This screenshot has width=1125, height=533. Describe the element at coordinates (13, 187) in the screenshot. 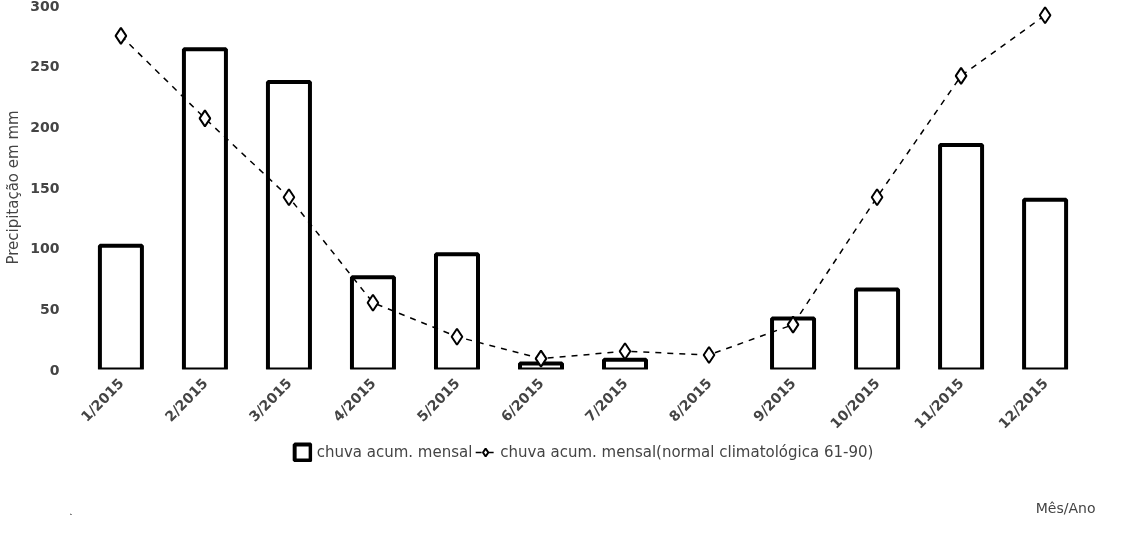

I see `y-axis-title: Precipitação em mm` at that location.